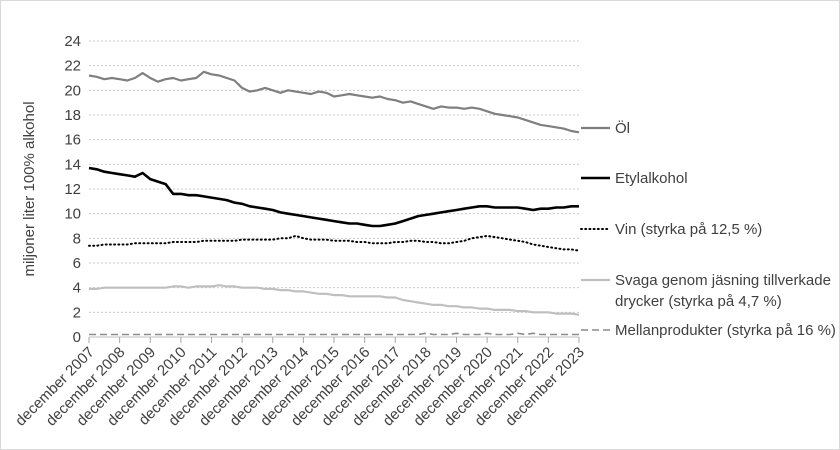 Image resolution: width=840 pixels, height=450 pixels. I want to click on legend-item-mellanprodukter-styrka-p-16: Mellanprodukter (styrka på 16 %), so click(708, 330).